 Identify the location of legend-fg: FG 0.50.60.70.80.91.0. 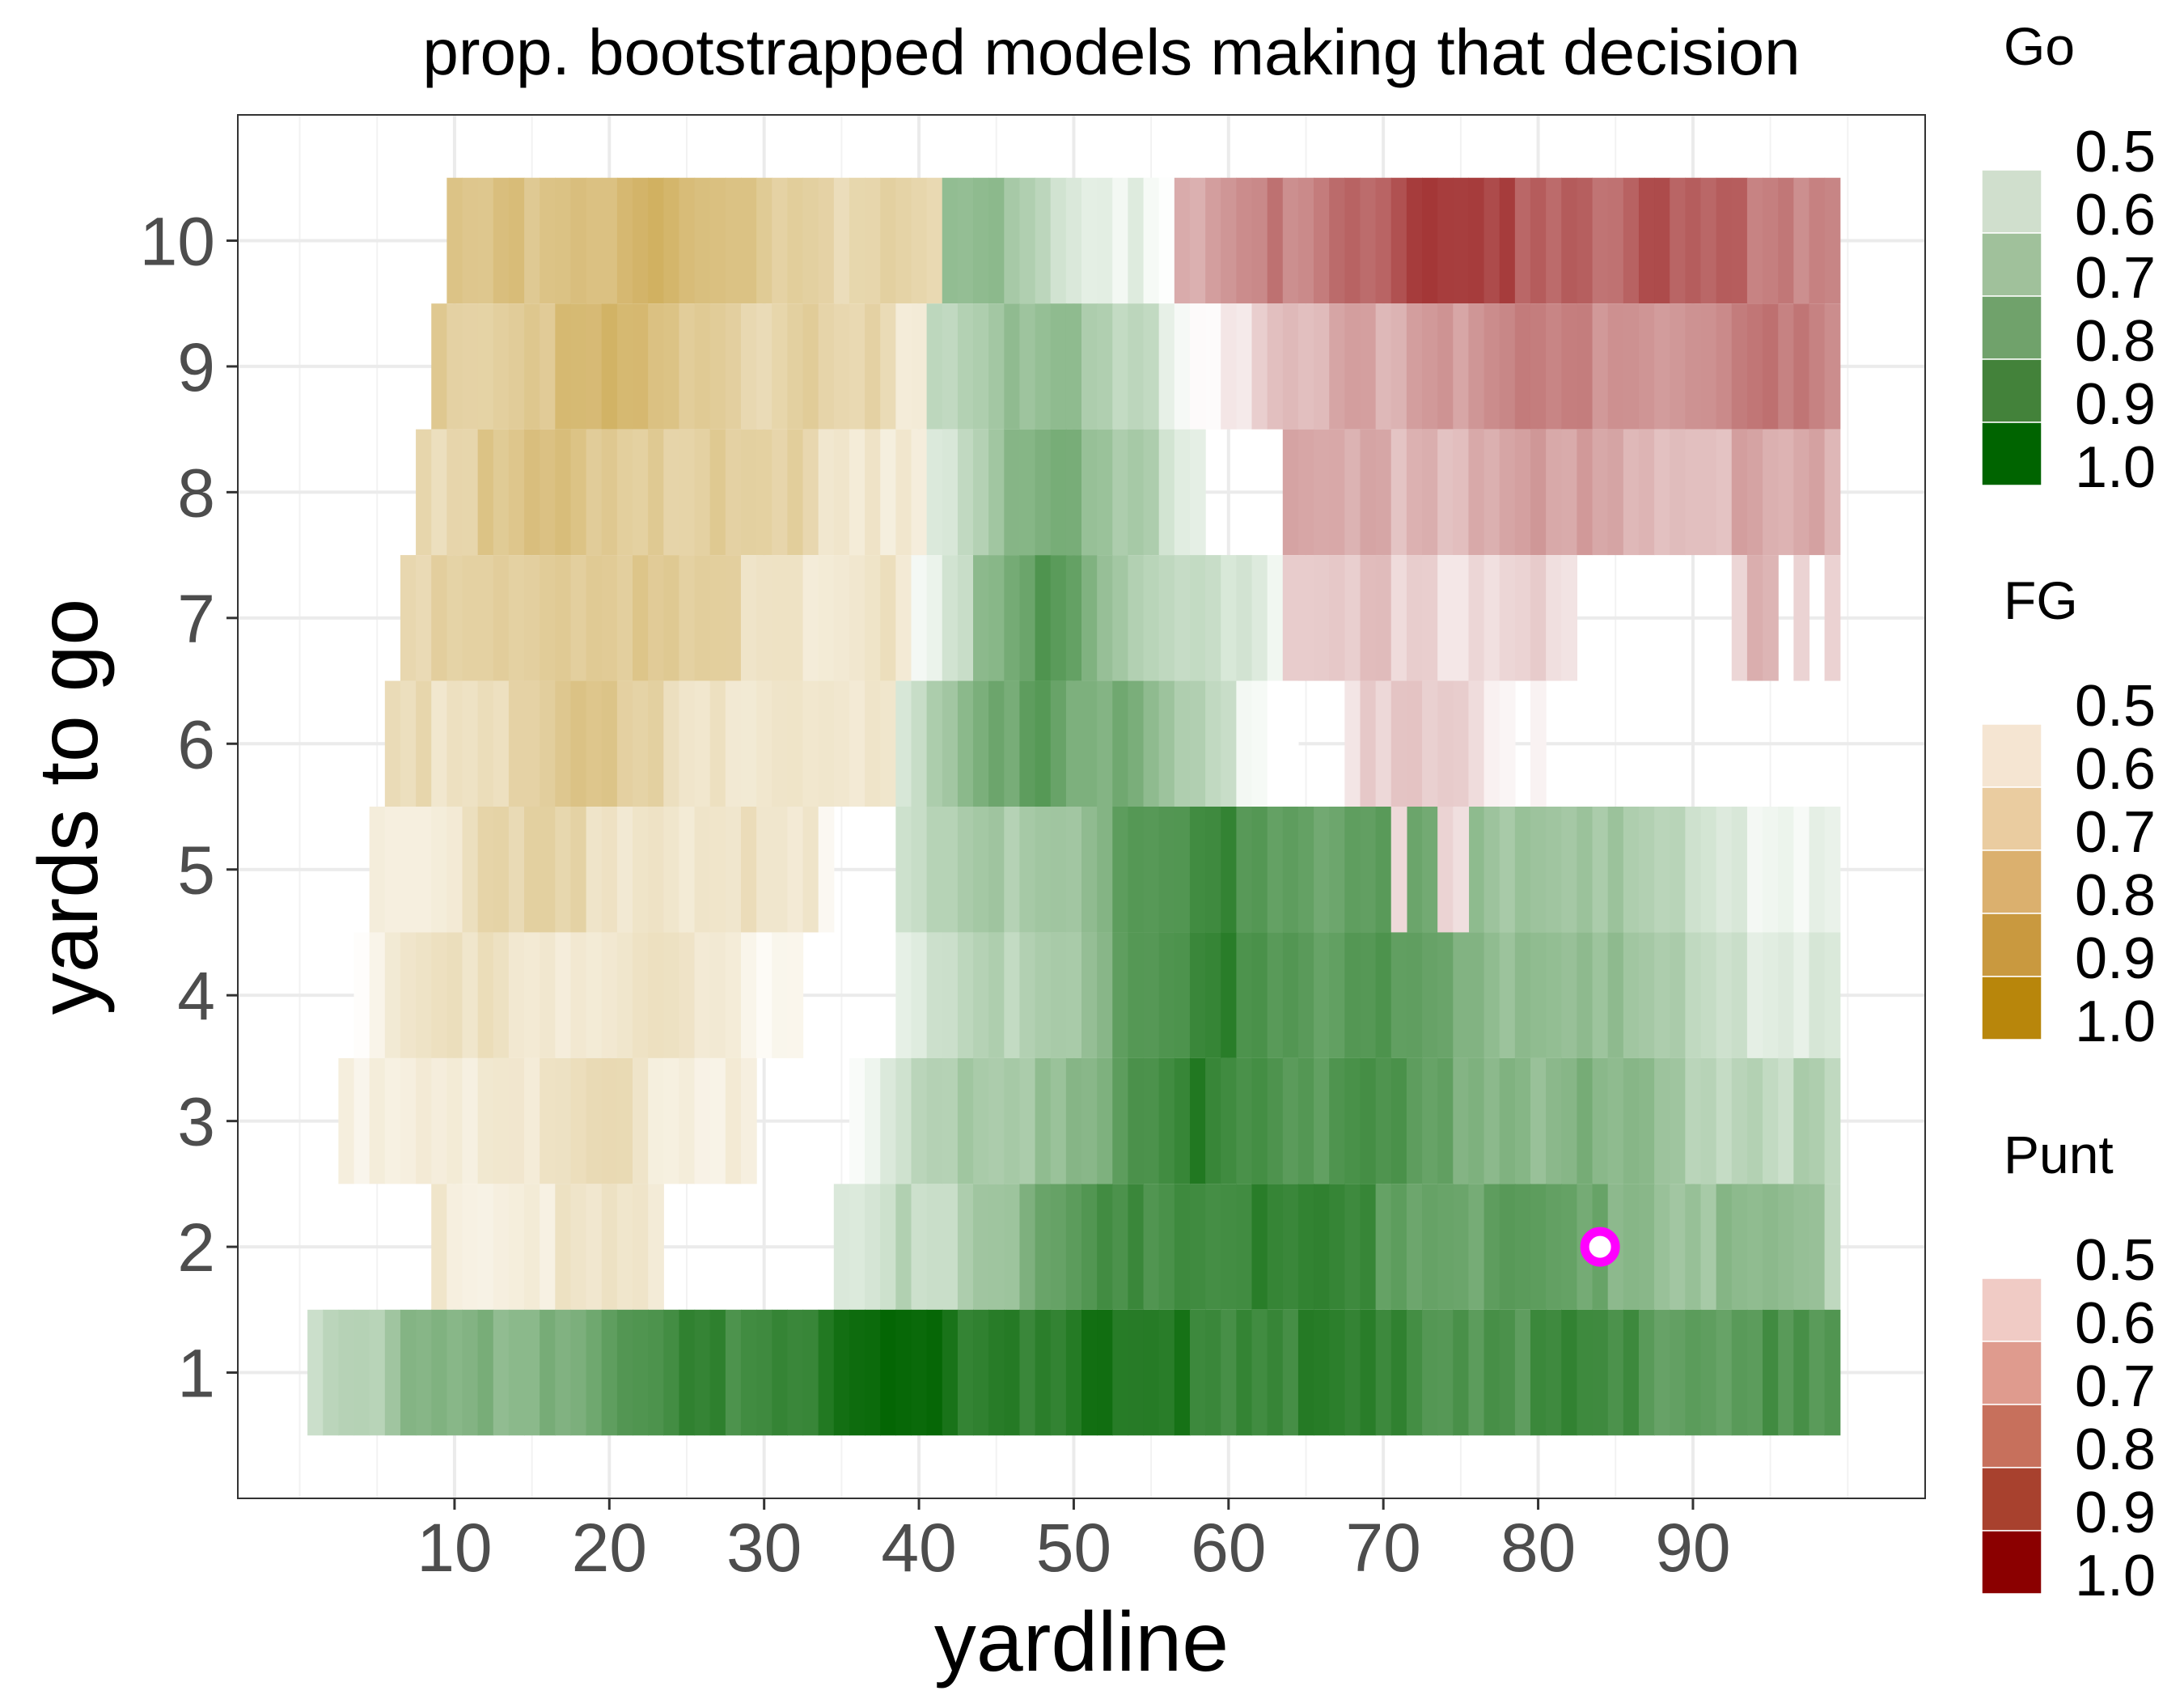
(2068, 812).